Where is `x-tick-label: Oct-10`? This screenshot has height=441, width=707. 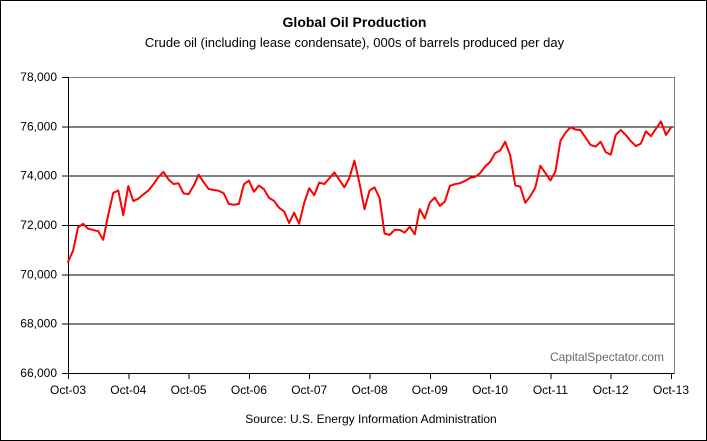
x-tick-label: Oct-10 is located at coordinates (490, 390).